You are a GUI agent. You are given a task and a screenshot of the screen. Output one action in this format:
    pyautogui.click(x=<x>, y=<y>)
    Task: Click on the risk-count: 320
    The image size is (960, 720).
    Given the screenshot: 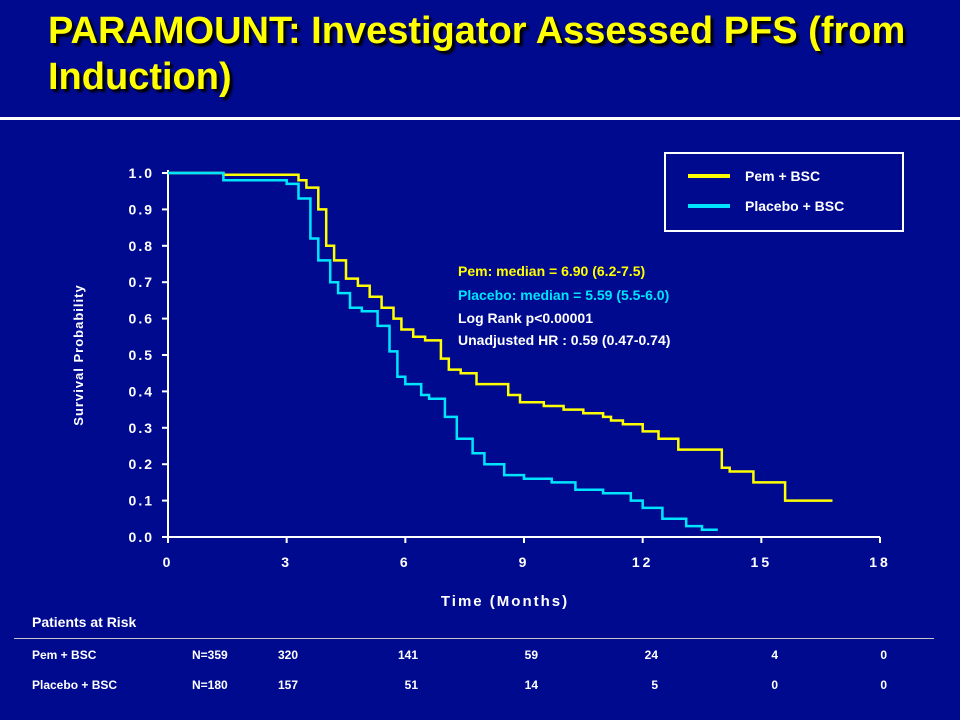 What is the action you would take?
    pyautogui.click(x=287, y=655)
    